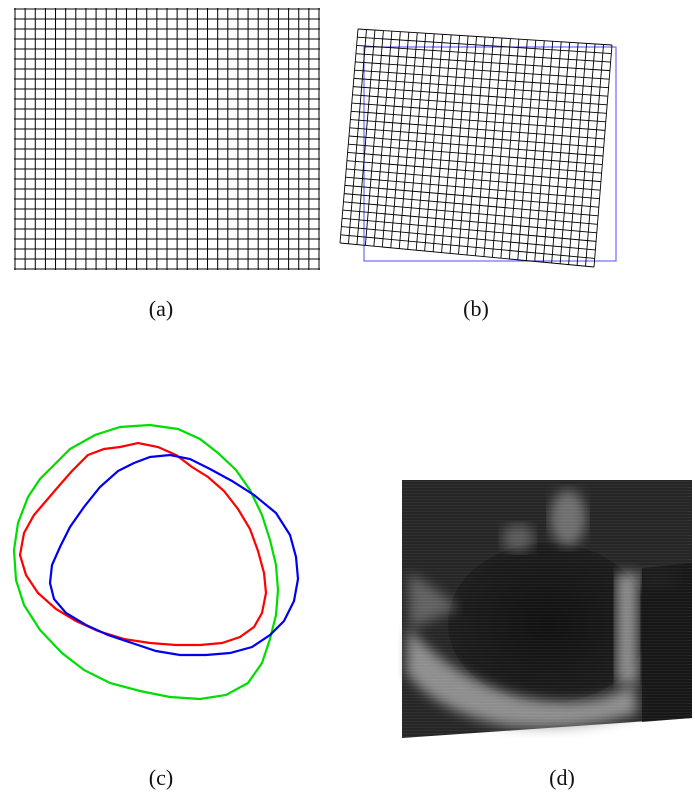 The height and width of the screenshot is (794, 695). Describe the element at coordinates (161, 308) in the screenshot. I see `caption-a: (a)` at that location.